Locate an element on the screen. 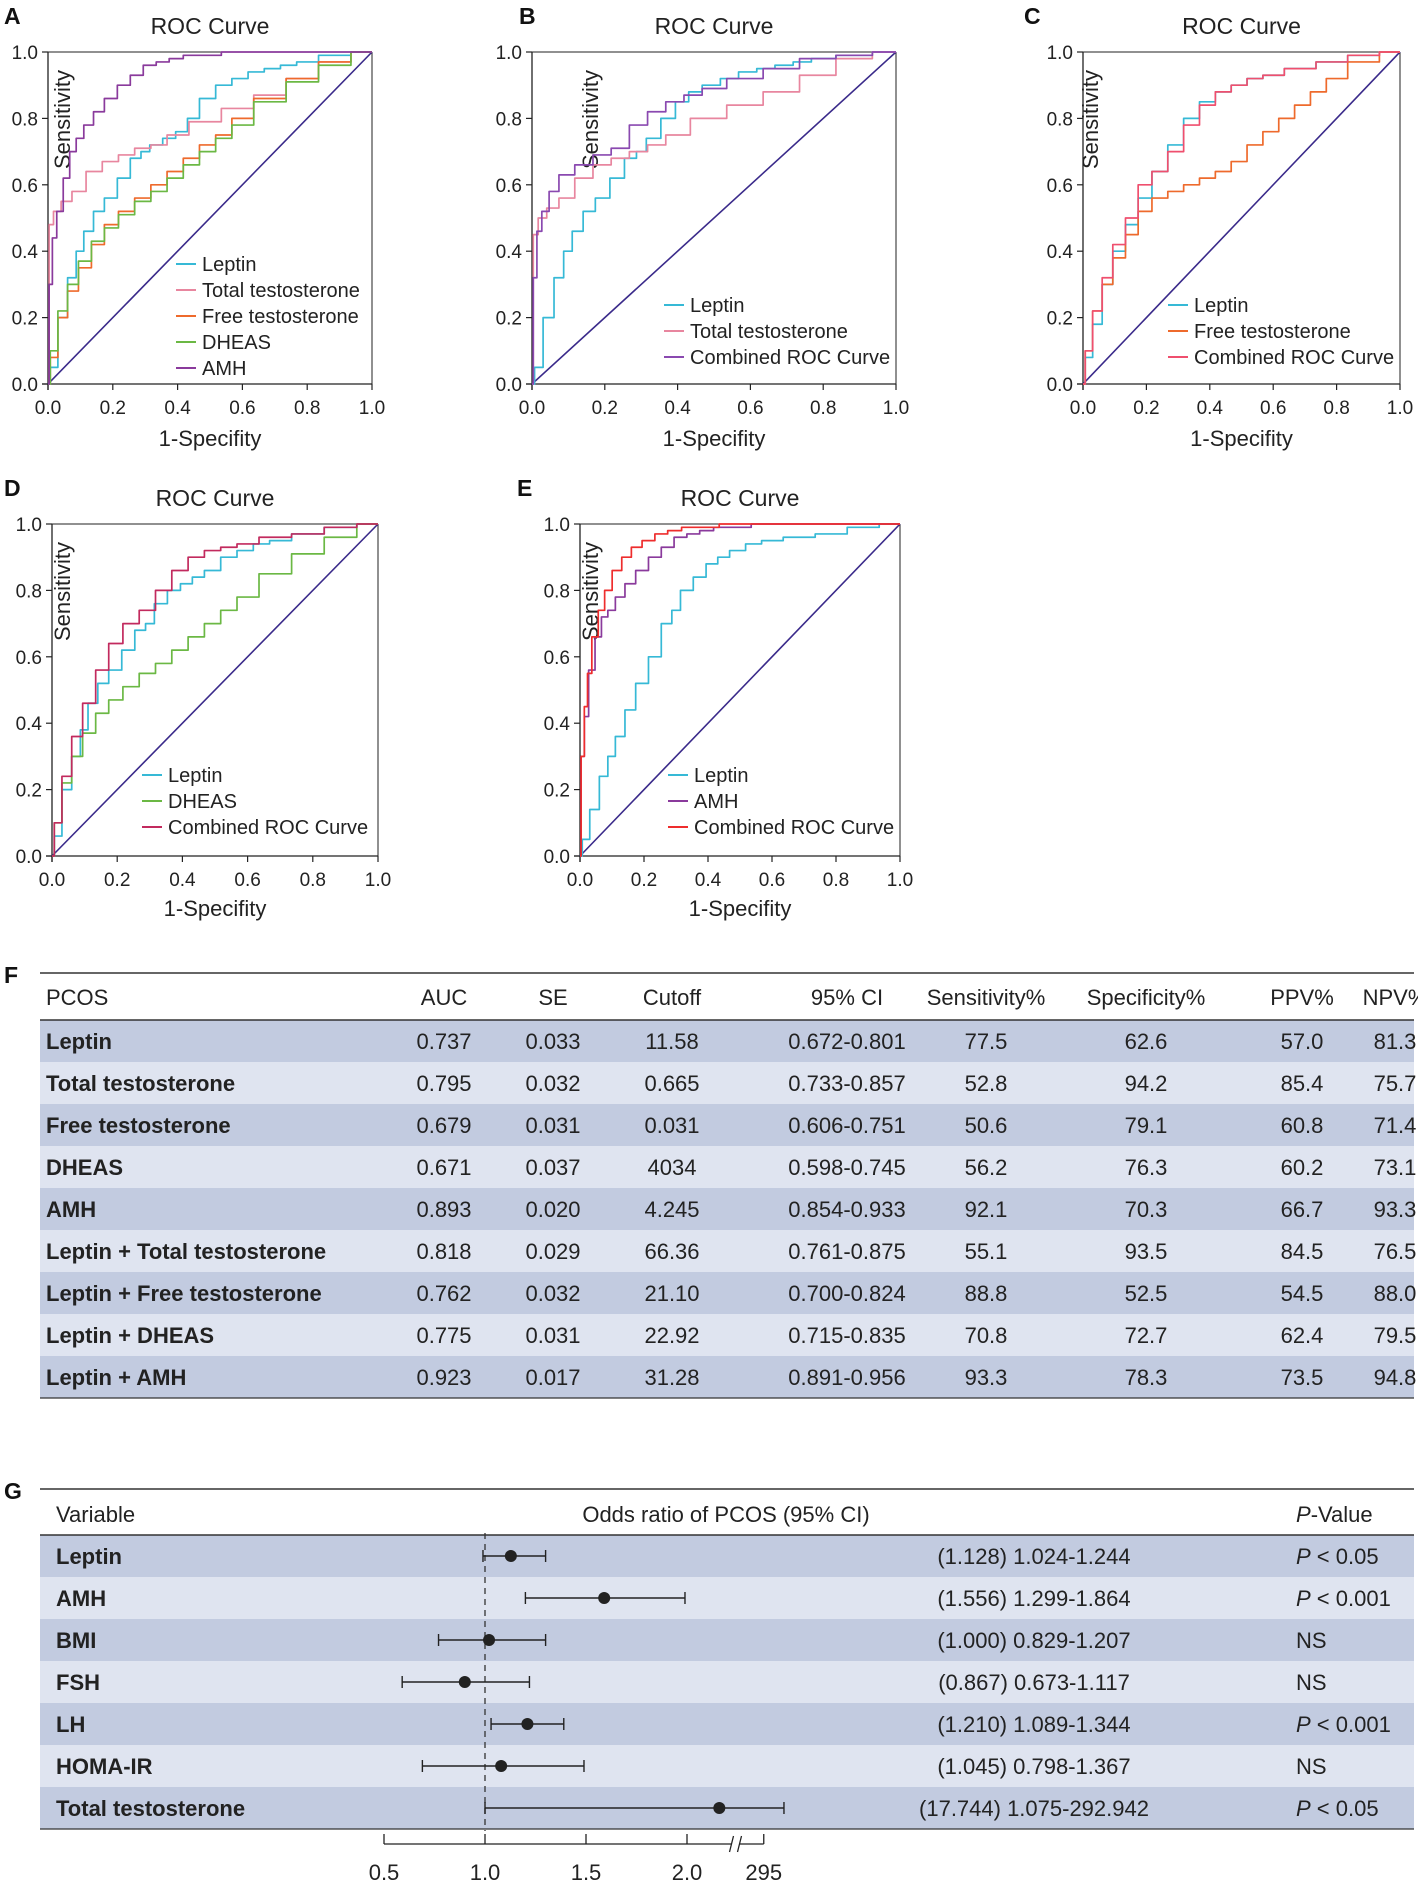 The height and width of the screenshot is (1887, 1418). table-cell: 55.1 is located at coordinates (986, 1251).